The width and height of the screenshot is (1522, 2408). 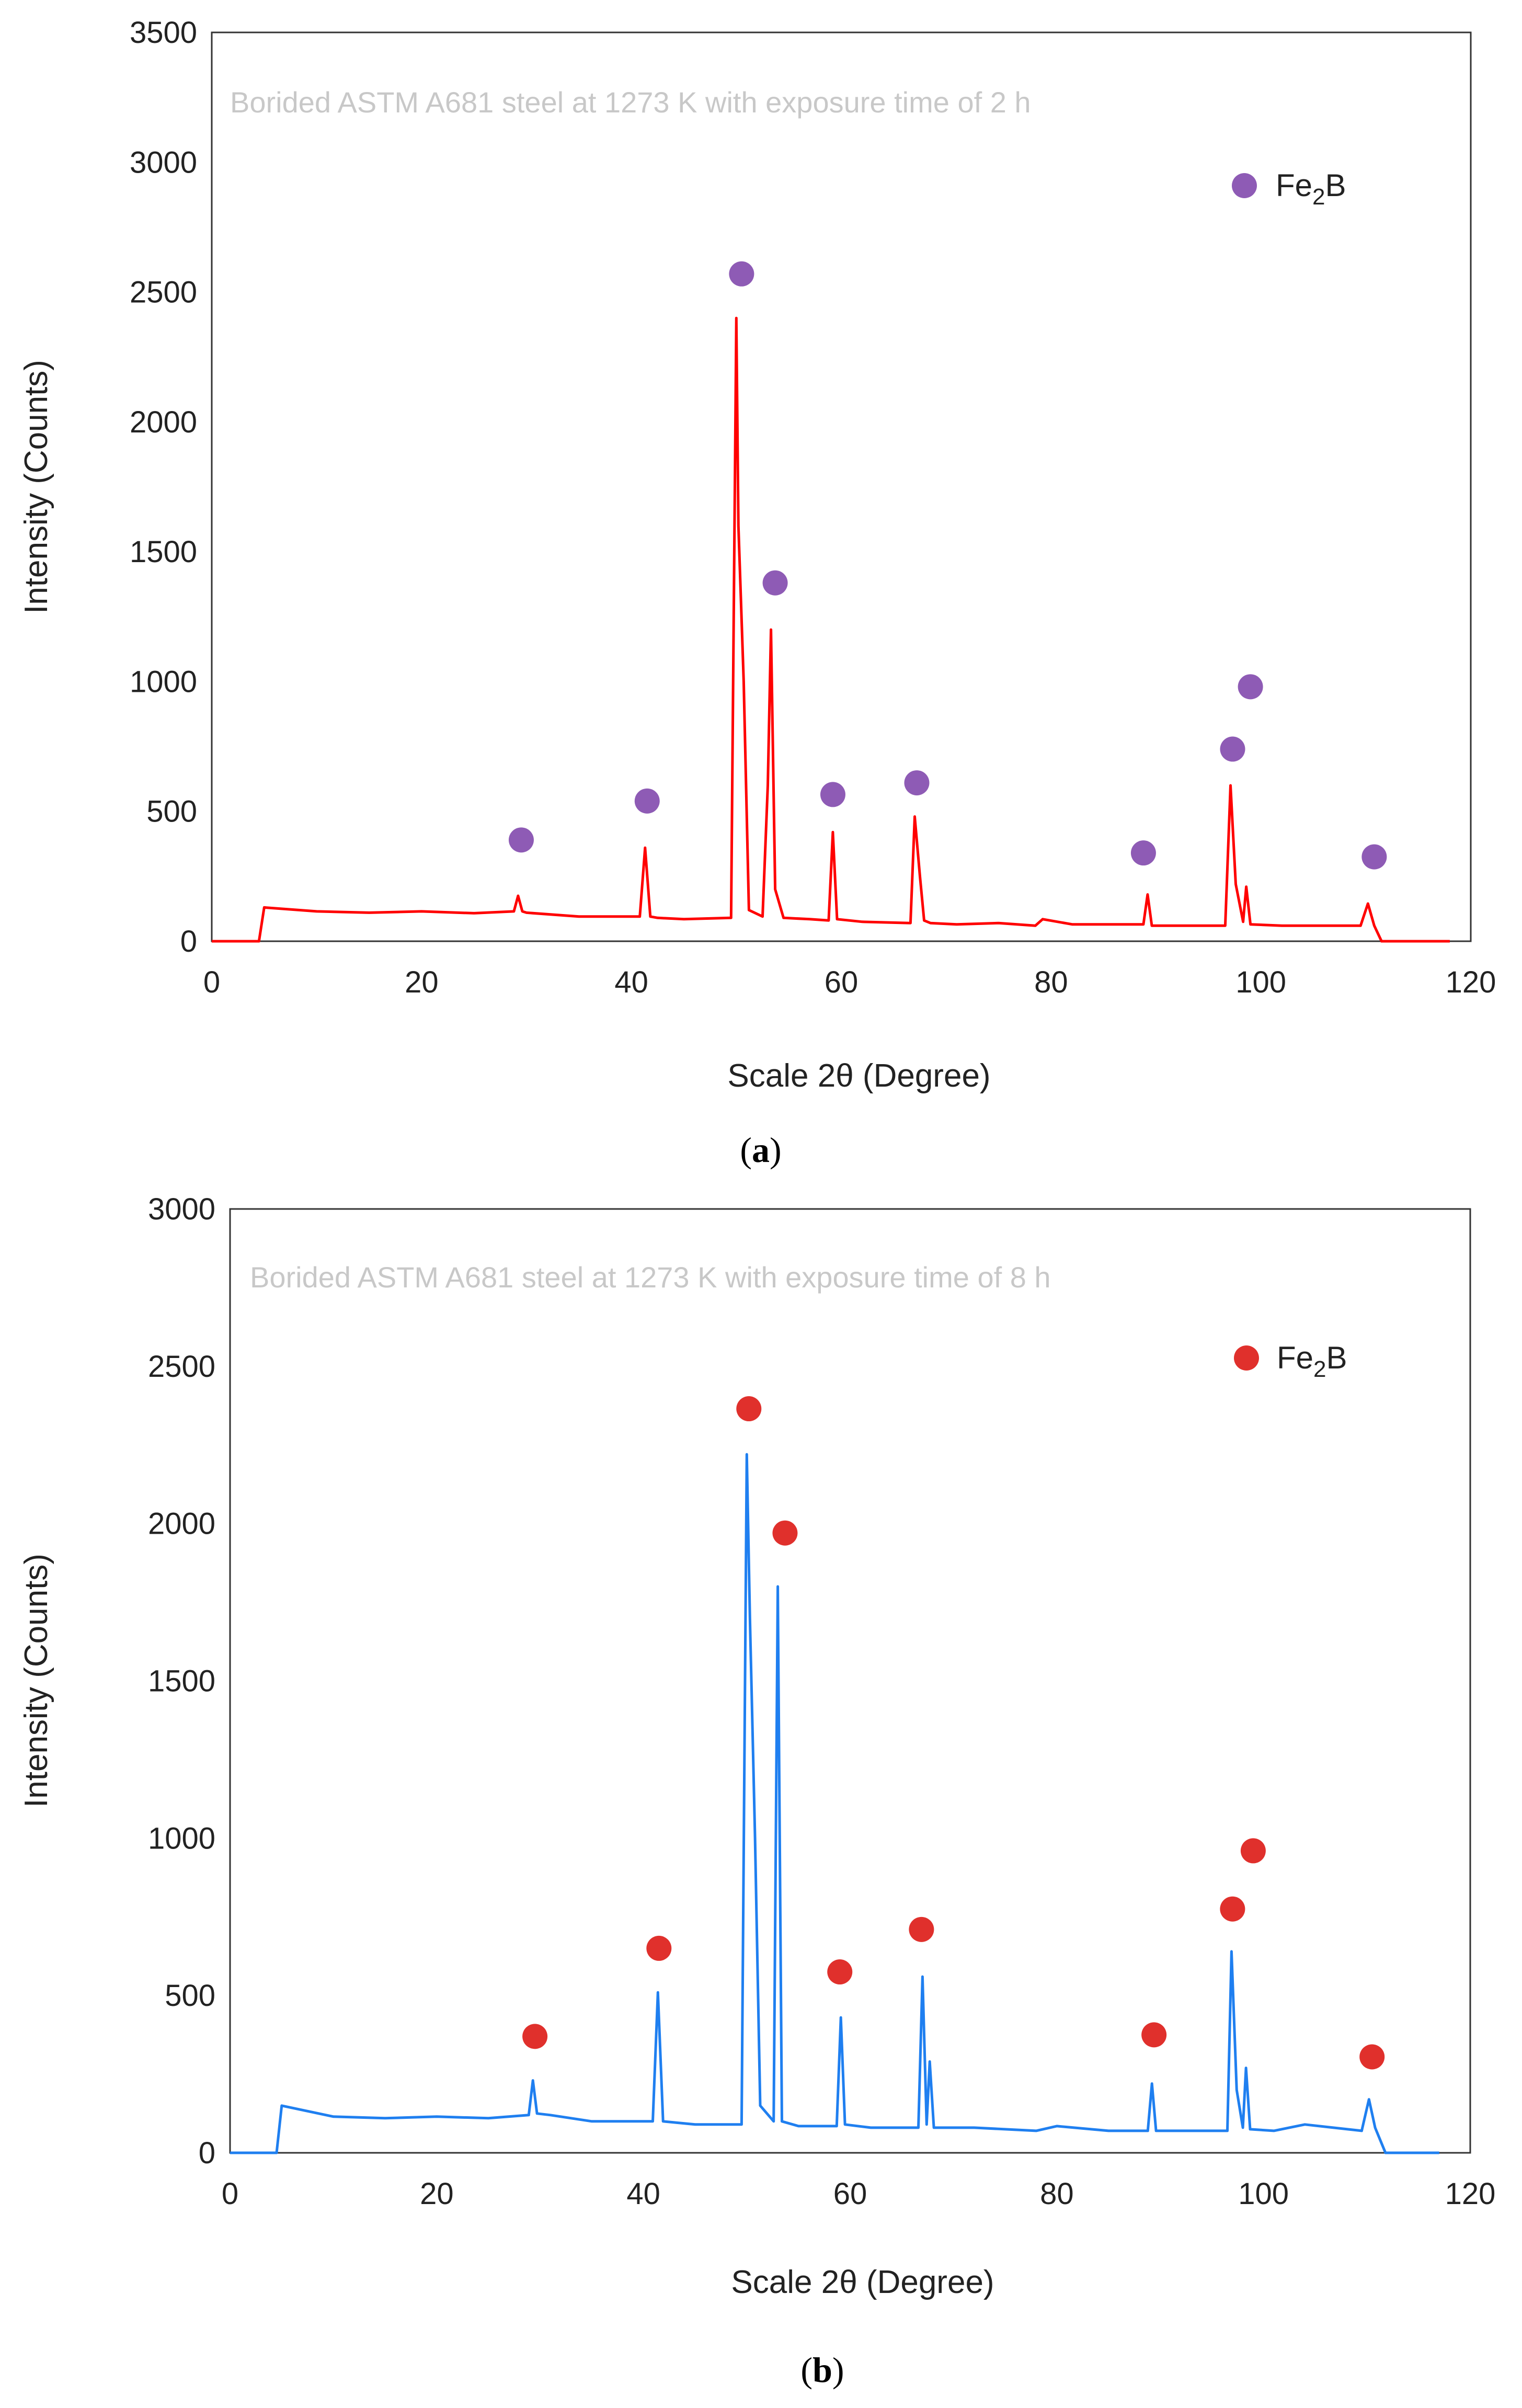 What do you see at coordinates (1470, 2194) in the screenshot?
I see `x-tick-label-b-6: 120` at bounding box center [1470, 2194].